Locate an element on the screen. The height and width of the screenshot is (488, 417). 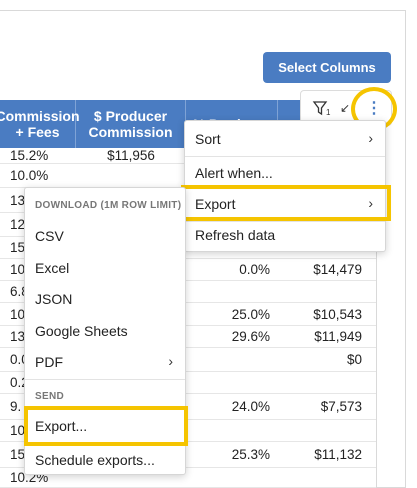
menu-item-label: JSON is located at coordinates (54, 299).